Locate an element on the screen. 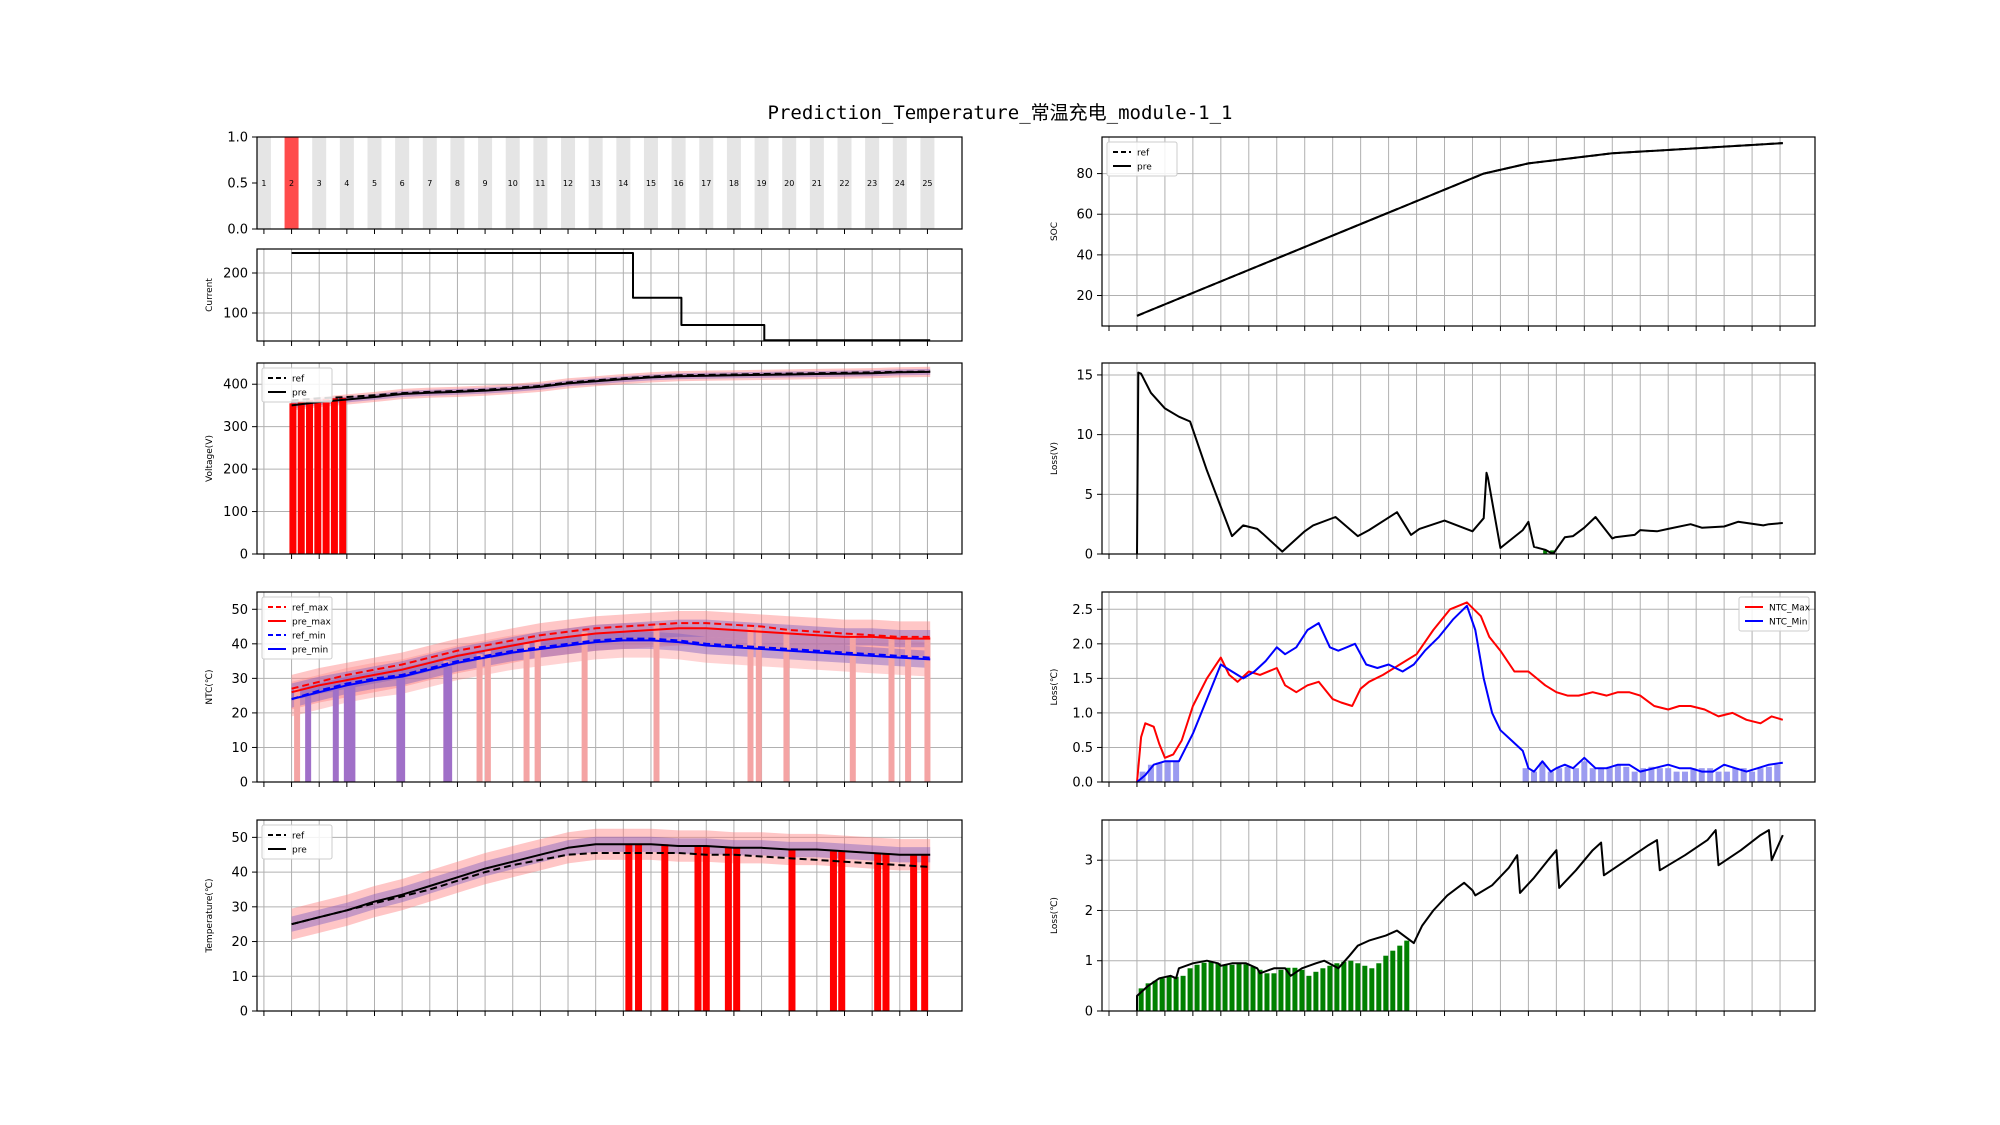 This screenshot has height=1125, width=2000. y-tick-label: 30 is located at coordinates (239, 679).